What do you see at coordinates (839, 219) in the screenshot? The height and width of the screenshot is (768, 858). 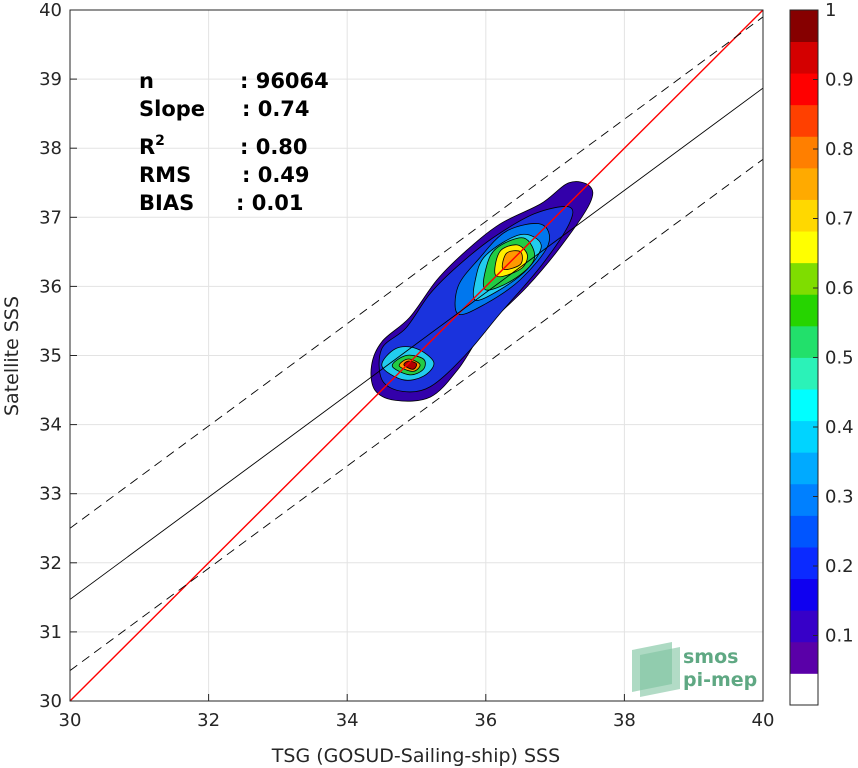 I see `colorbar-tick-label: 0.7` at bounding box center [839, 219].